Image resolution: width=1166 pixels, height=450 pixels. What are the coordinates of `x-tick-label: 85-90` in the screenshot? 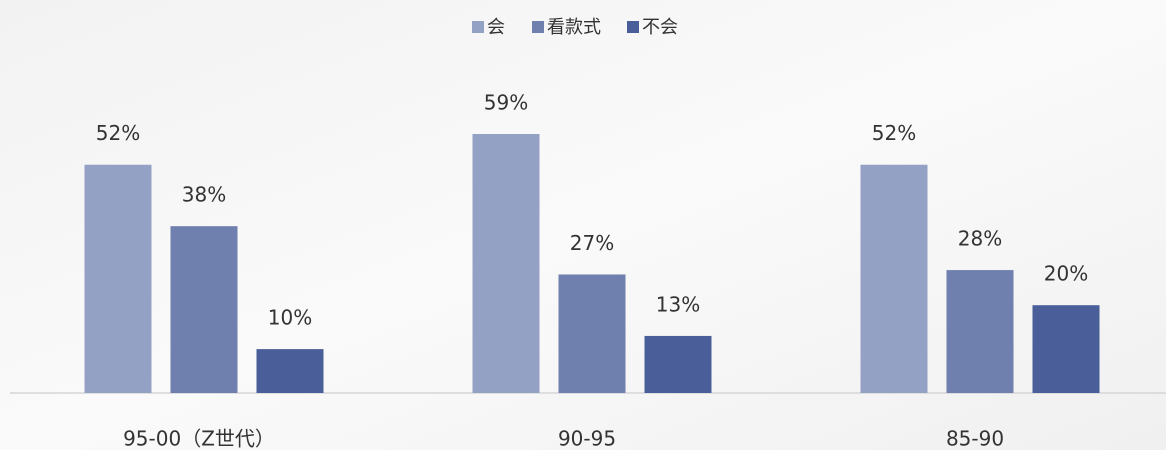 It's located at (975, 438).